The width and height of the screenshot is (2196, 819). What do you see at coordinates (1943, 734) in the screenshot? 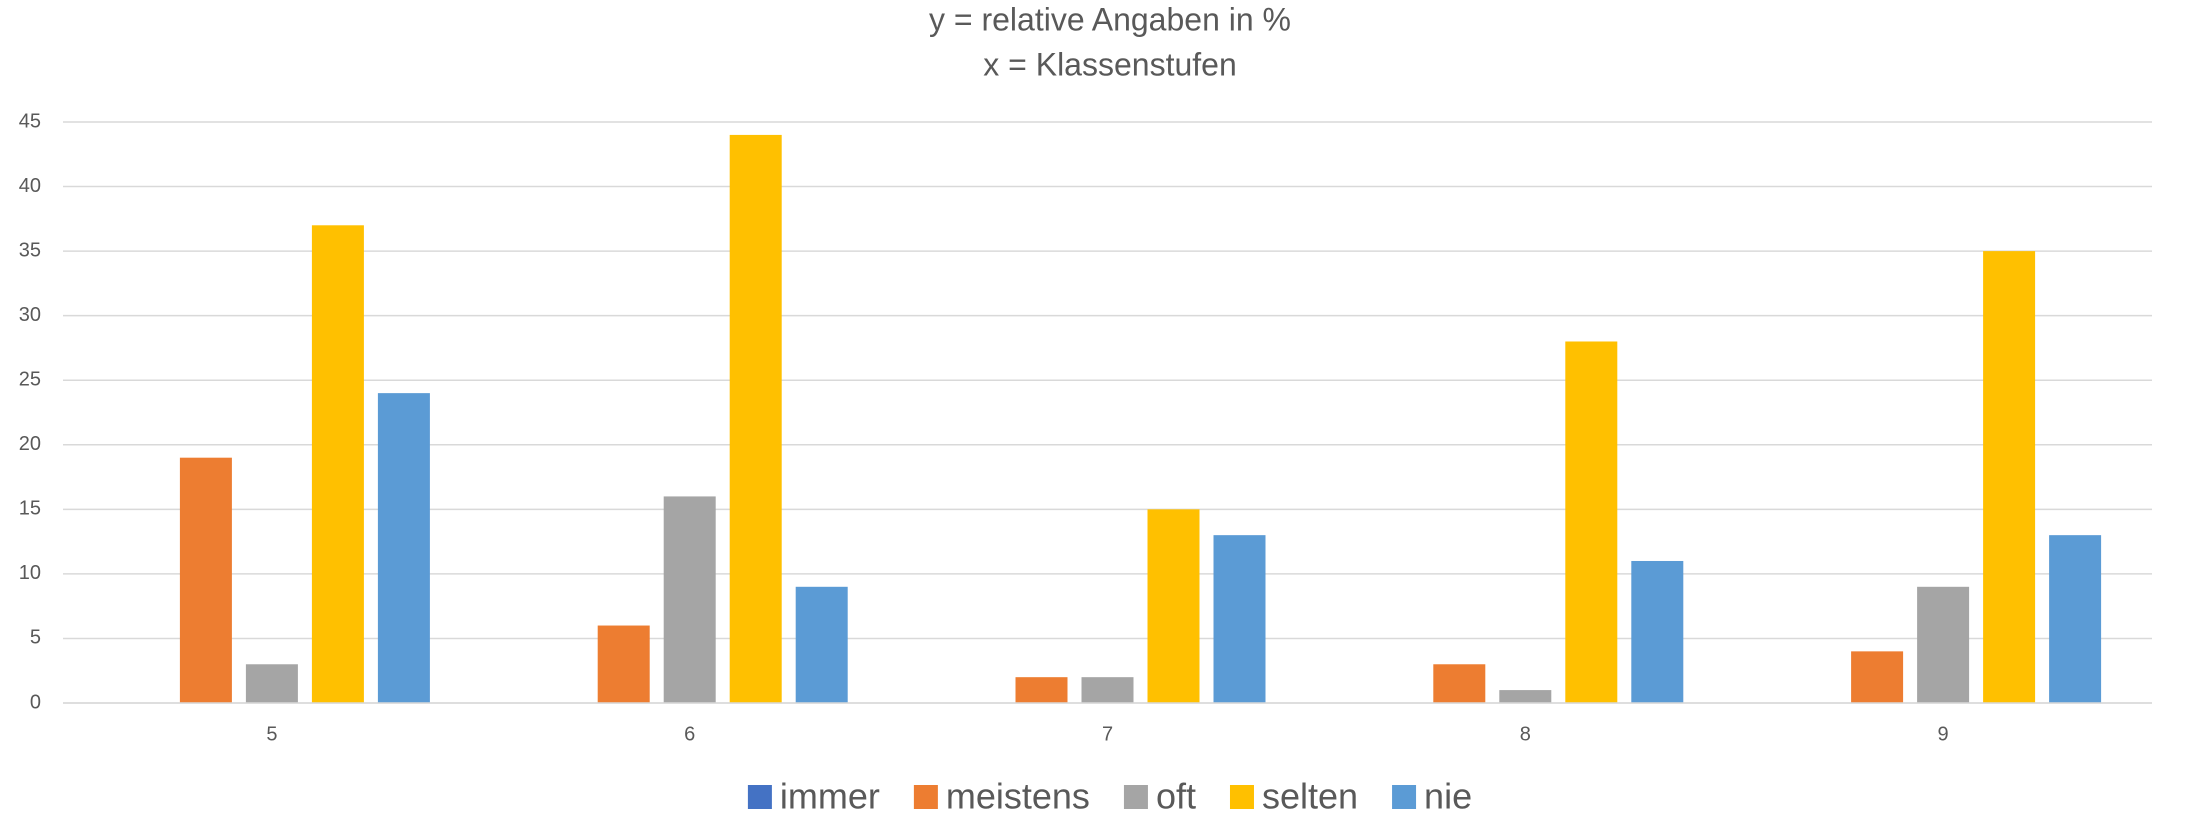
I see `x-tick-label: 9` at bounding box center [1943, 734].